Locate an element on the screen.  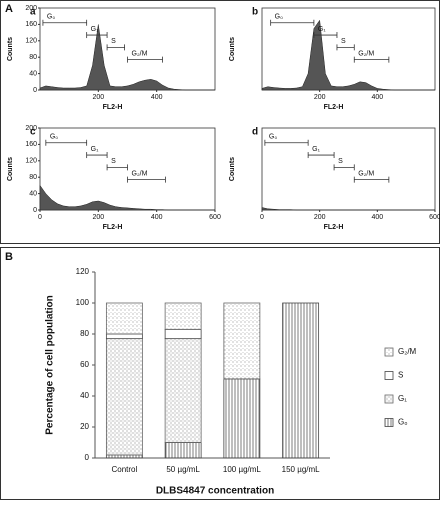
x-tick-label: 100 µg/mL is located at coordinates (242, 469).